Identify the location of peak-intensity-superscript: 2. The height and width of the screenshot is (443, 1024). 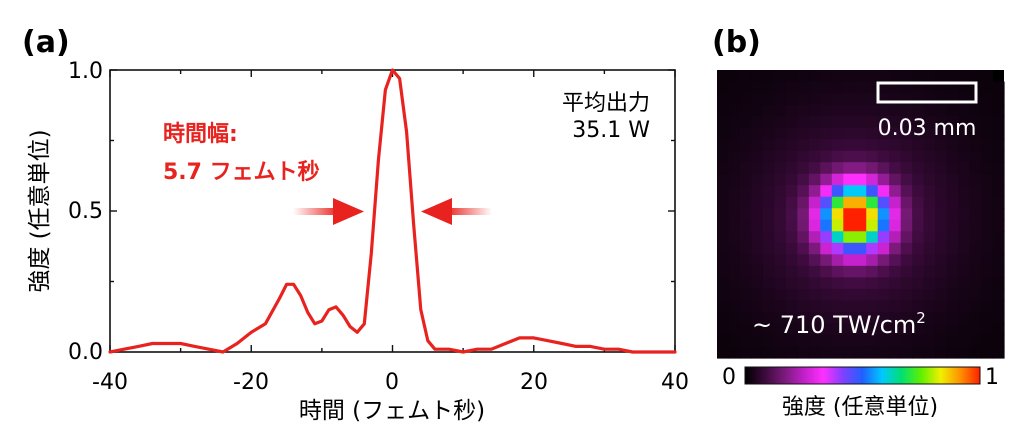
(921, 318).